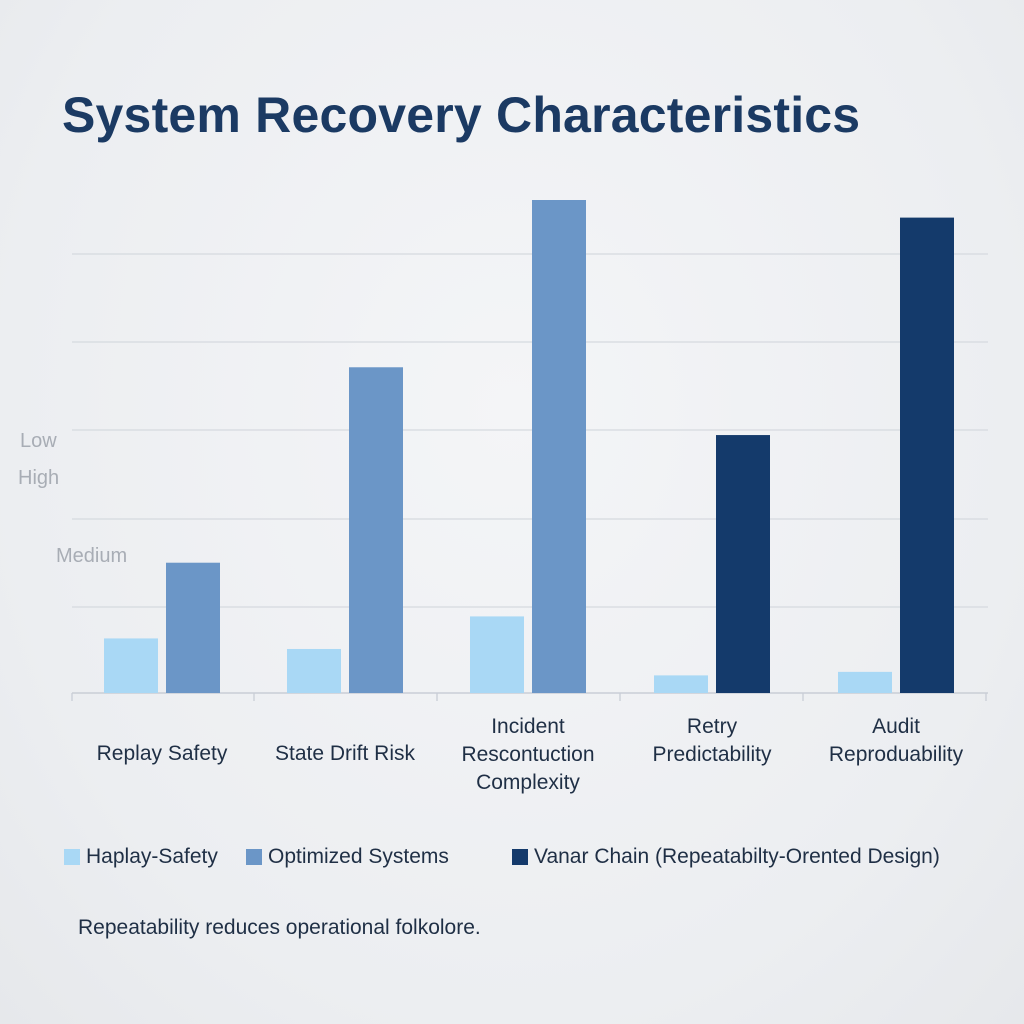 The width and height of the screenshot is (1024, 1024). I want to click on y-tick-label: Low, so click(38, 441).